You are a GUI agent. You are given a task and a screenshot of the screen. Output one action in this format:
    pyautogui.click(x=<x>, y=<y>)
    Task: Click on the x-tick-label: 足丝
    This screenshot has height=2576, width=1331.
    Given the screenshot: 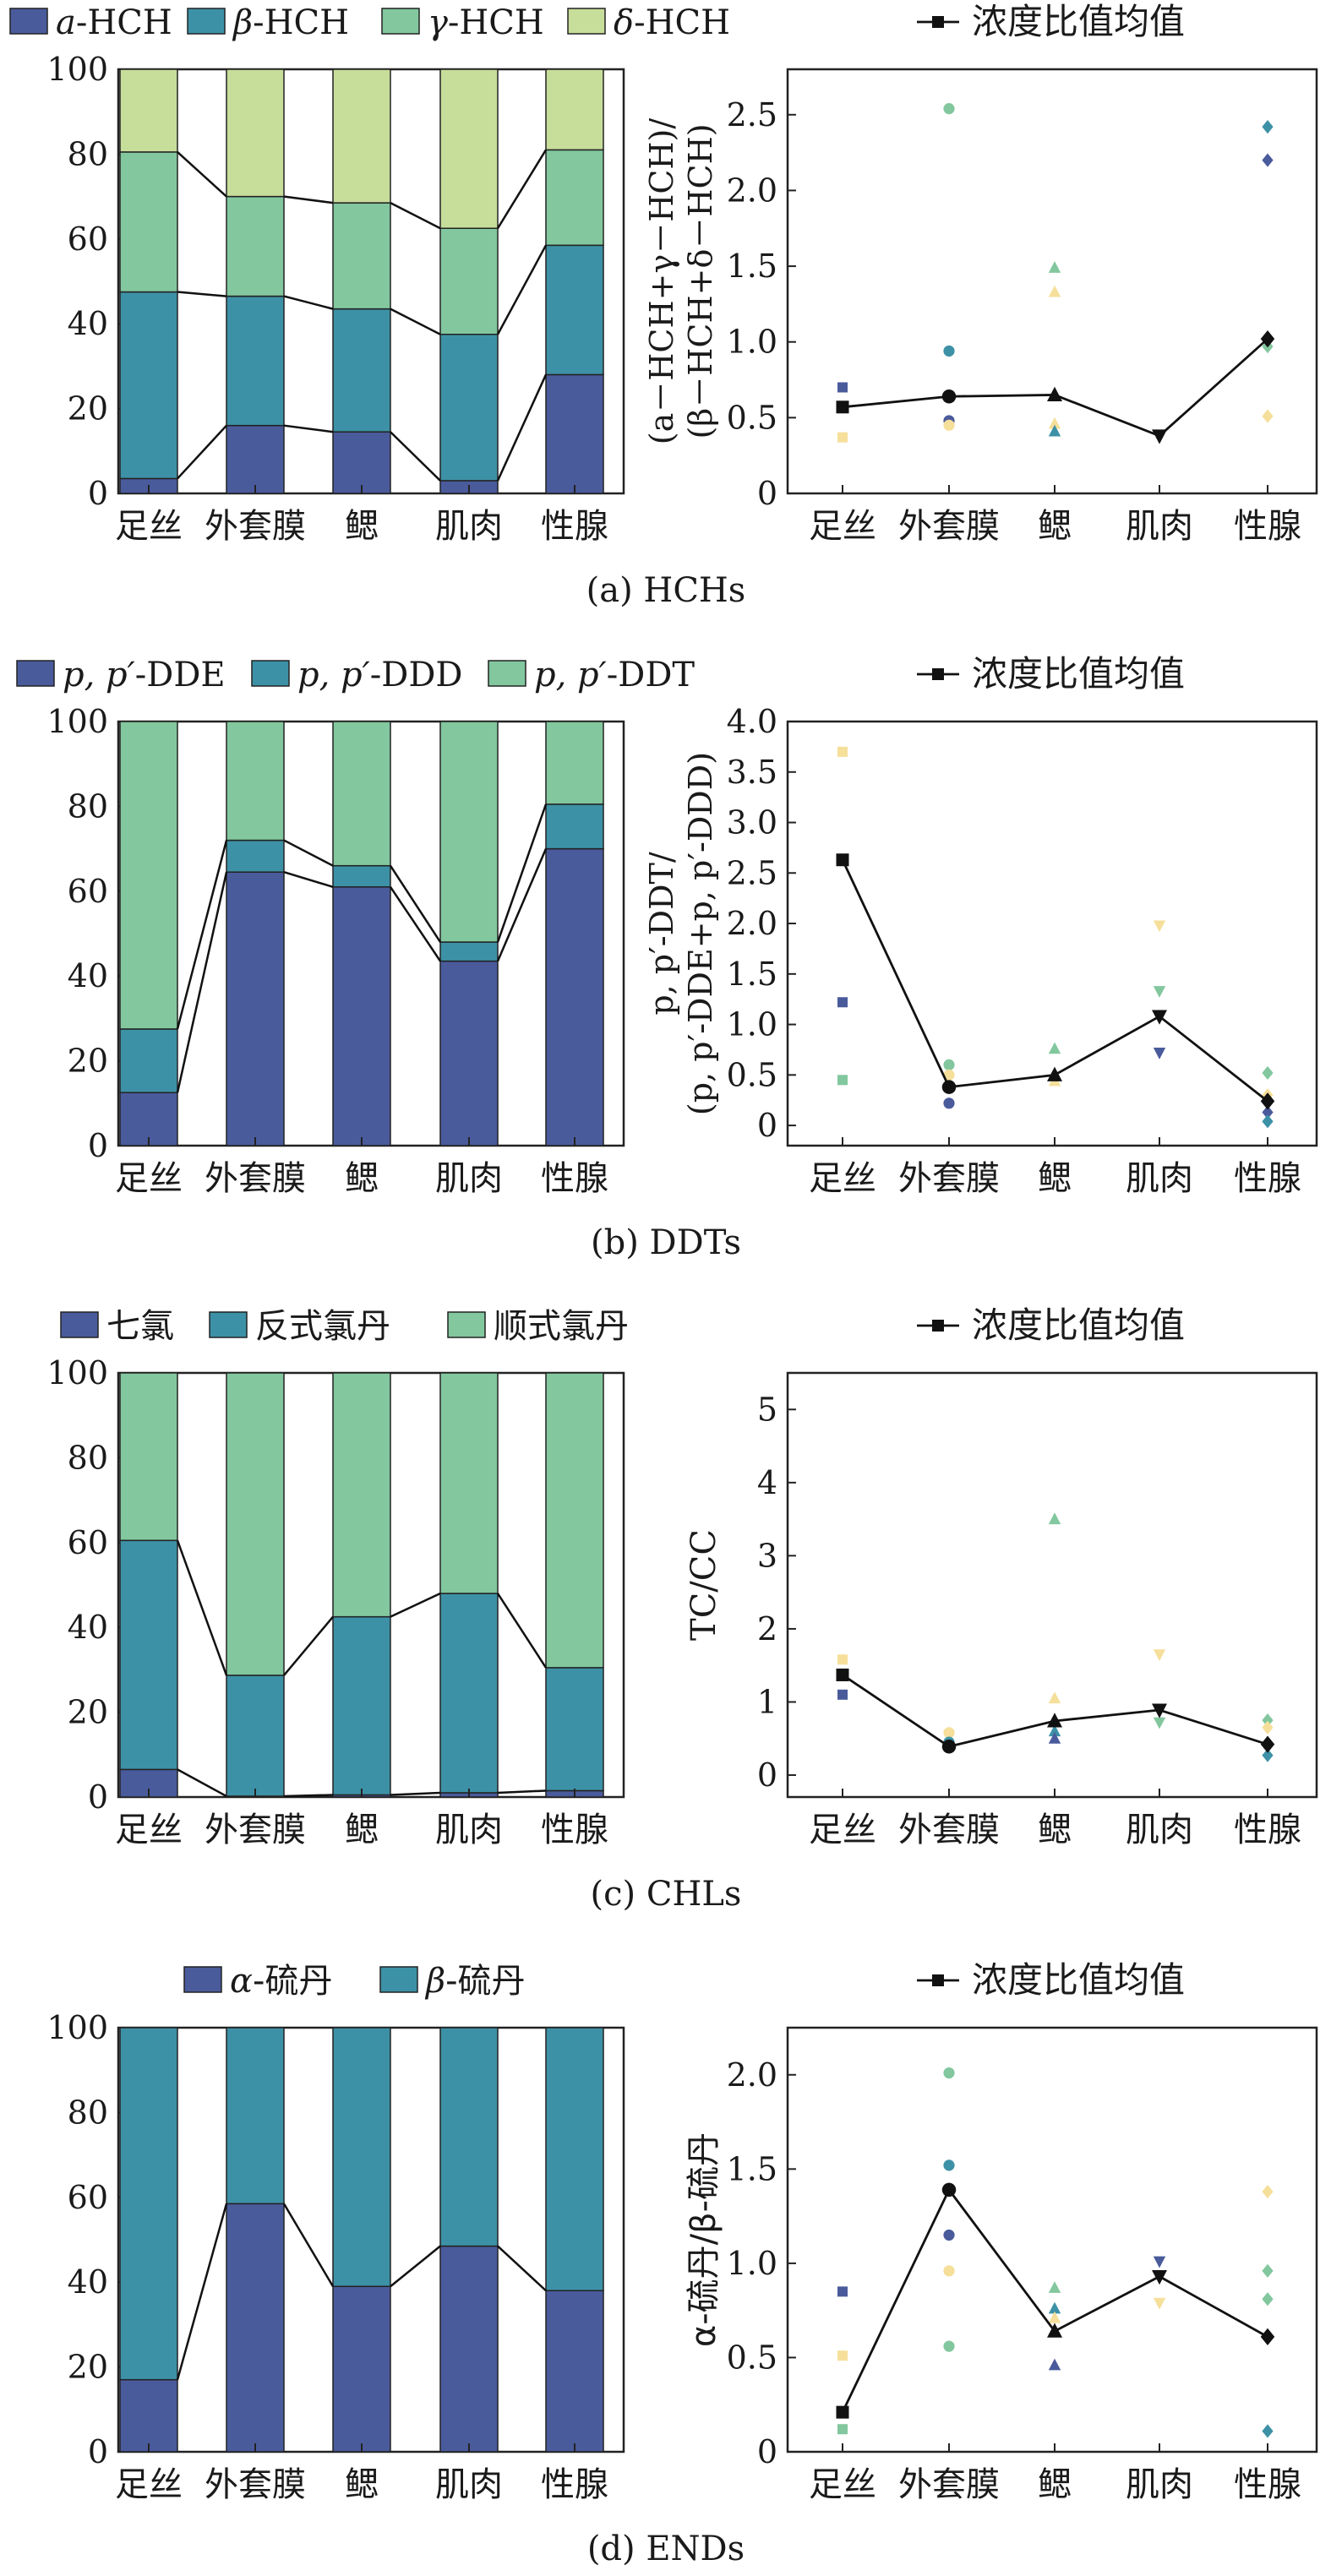 What is the action you would take?
    pyautogui.click(x=842, y=526)
    